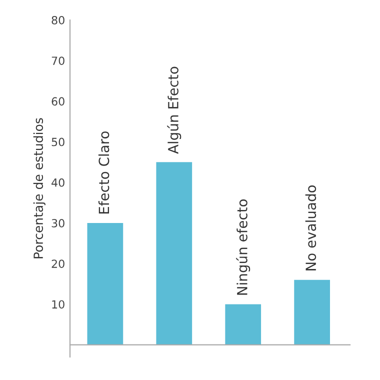 This screenshot has width=380, height=380. I want to click on x-tick-label: No evaluado, so click(310, 227).